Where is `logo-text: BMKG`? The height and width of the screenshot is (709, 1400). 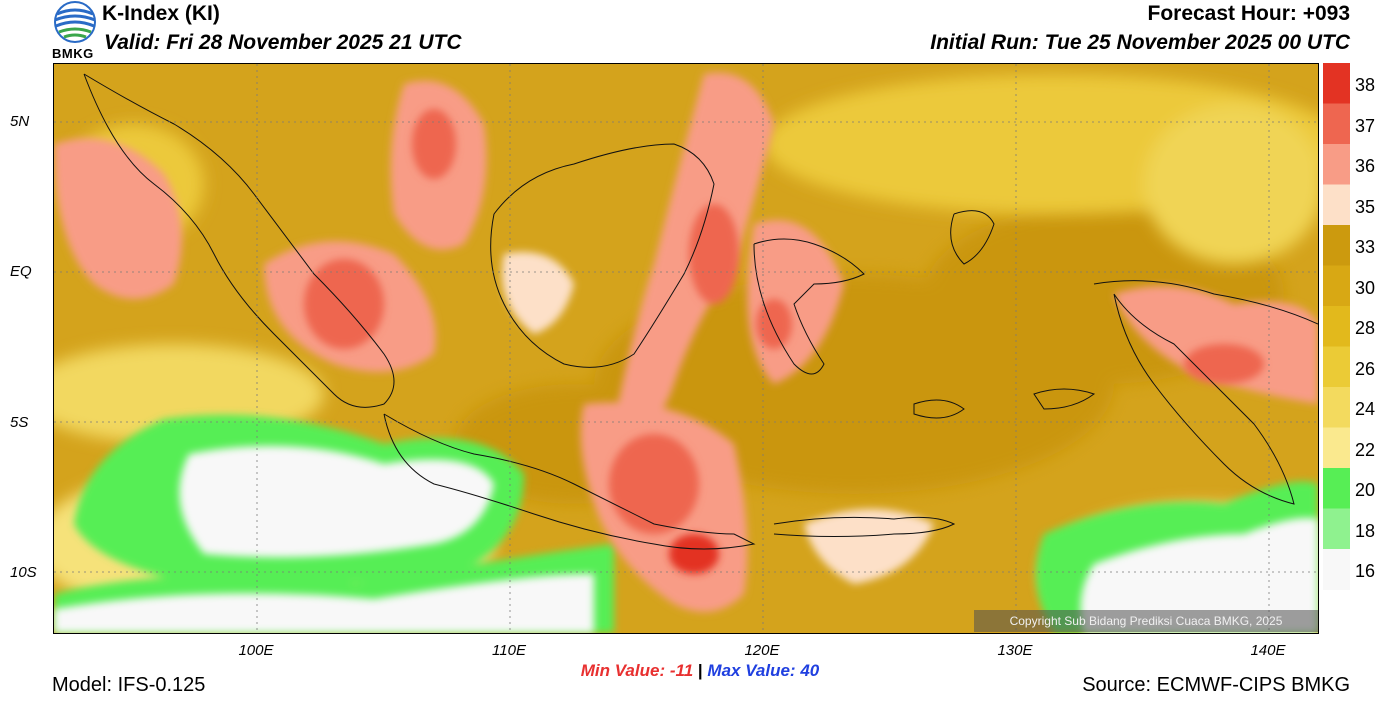
logo-text: BMKG is located at coordinates (73, 53).